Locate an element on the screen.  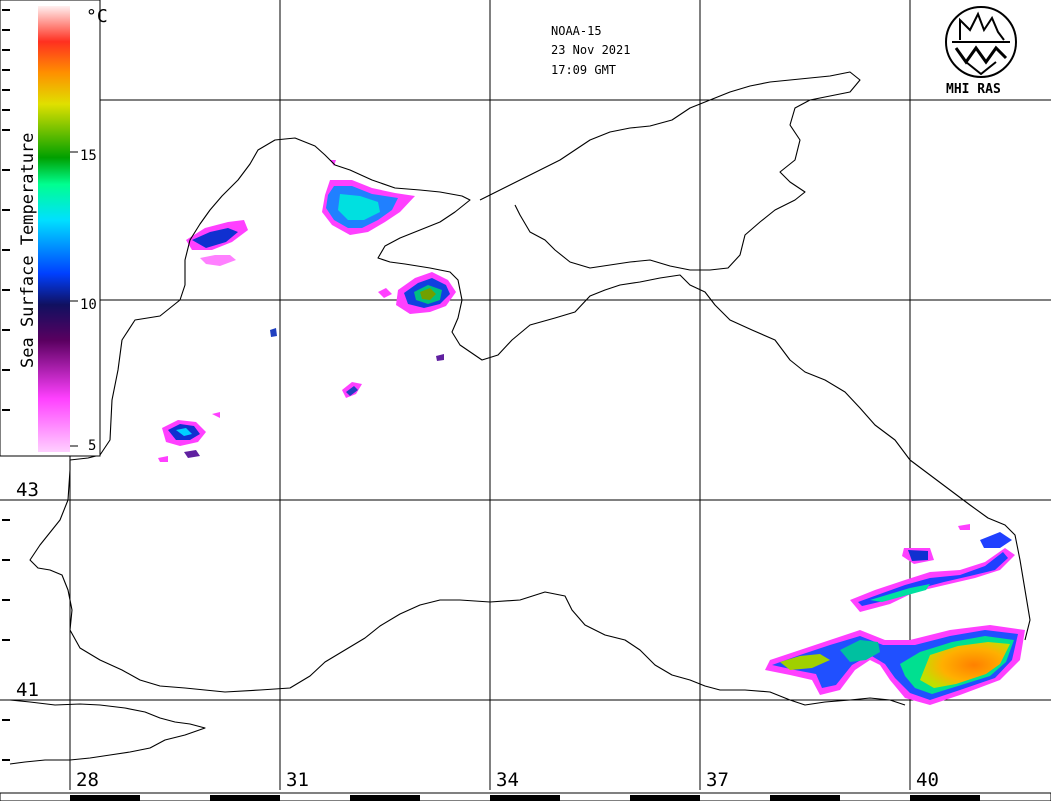
colorbar-unit: °C is located at coordinates (97, 16).